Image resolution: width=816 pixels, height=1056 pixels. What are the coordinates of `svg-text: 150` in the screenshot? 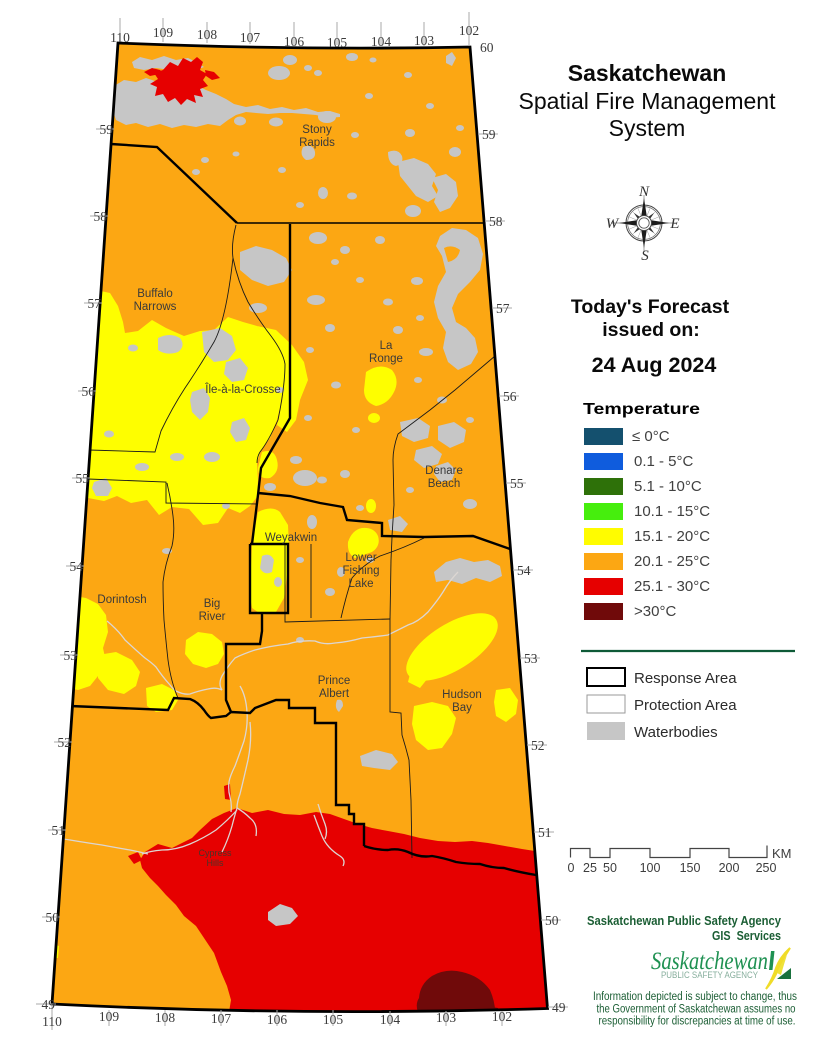 It's located at (690, 868).